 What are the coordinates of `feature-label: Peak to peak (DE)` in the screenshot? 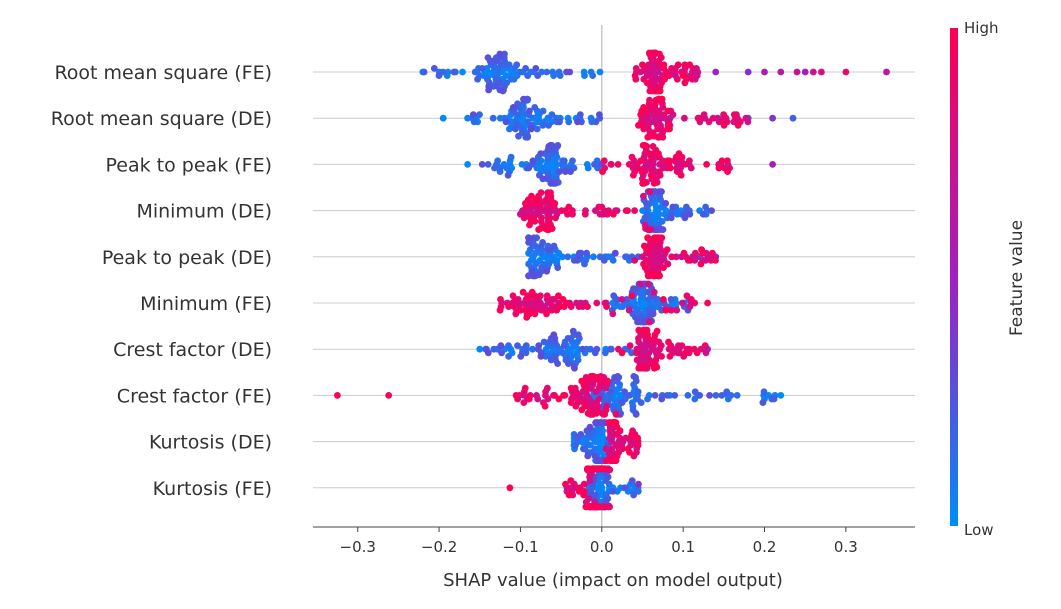 It's located at (187, 258).